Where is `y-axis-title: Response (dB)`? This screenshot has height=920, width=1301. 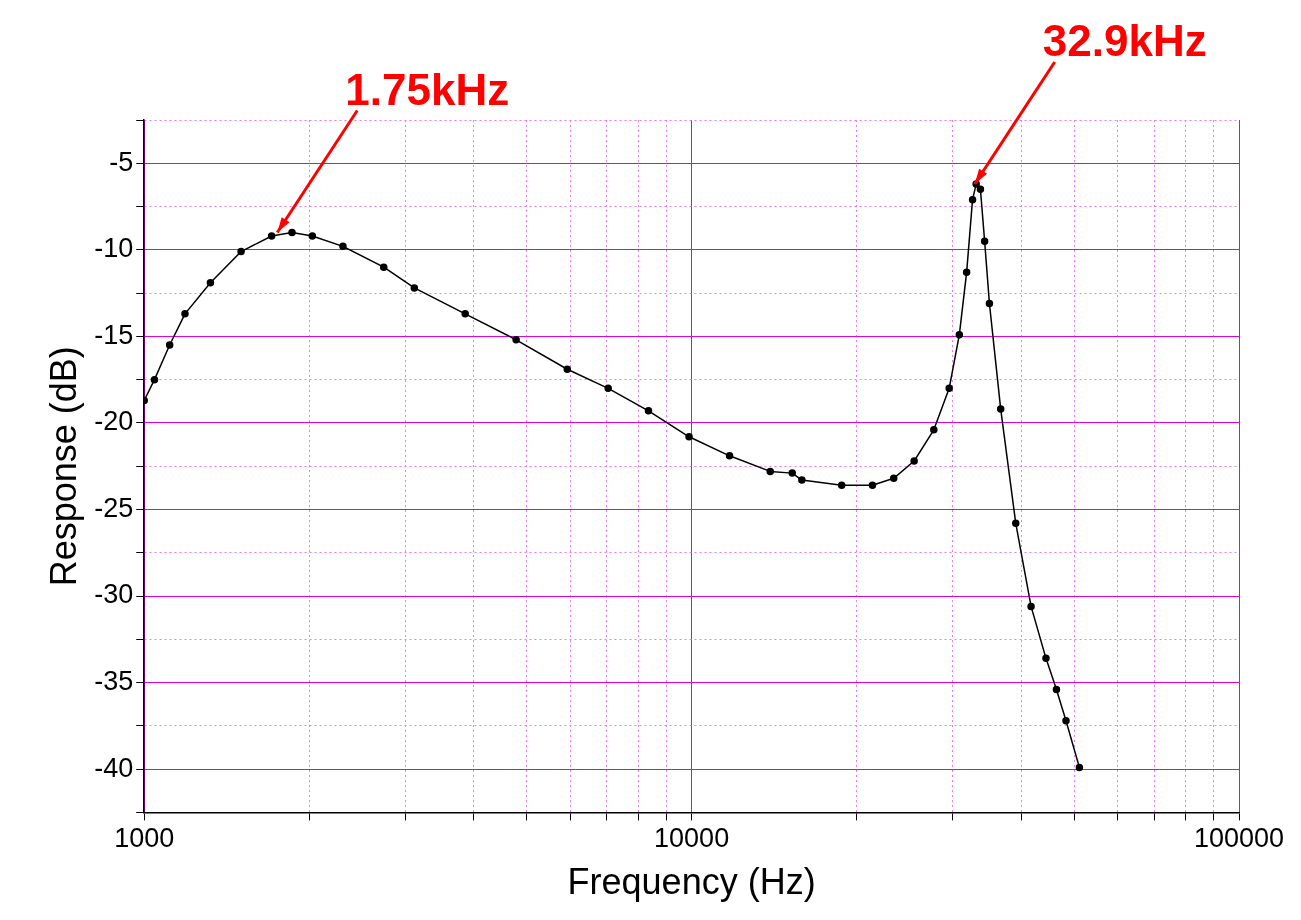 y-axis-title: Response (dB) is located at coordinates (63, 466).